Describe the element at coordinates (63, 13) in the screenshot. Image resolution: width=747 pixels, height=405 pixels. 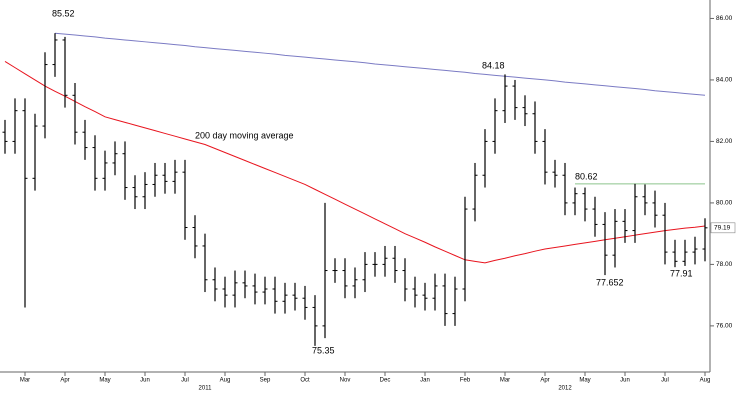
I see `annotation: 85.52` at that location.